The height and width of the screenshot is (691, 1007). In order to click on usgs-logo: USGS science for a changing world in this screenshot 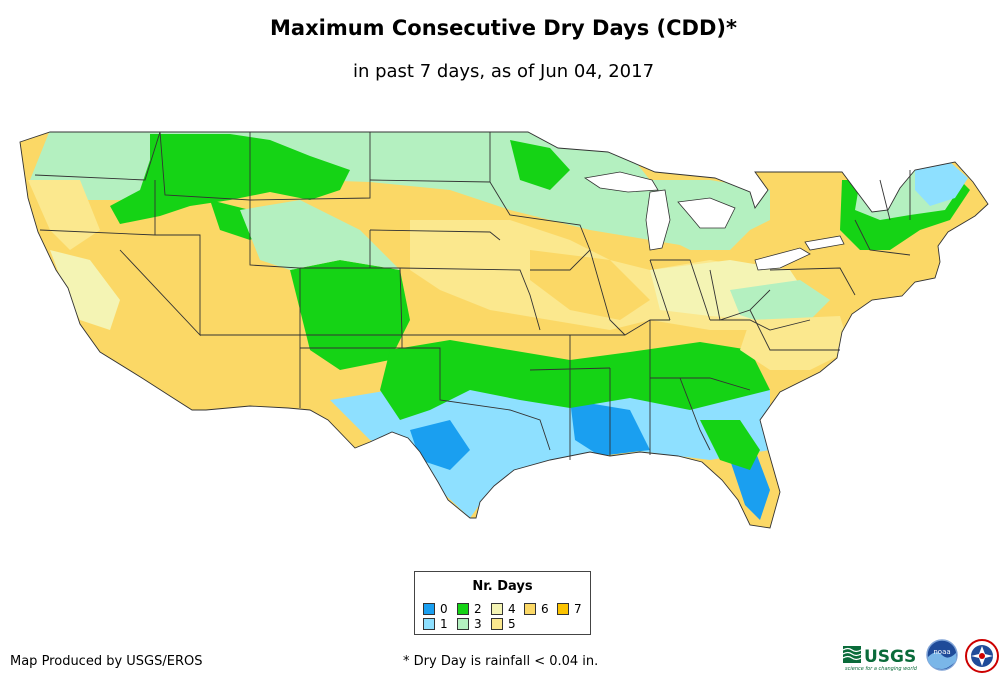, I will do `click(880, 659)`.